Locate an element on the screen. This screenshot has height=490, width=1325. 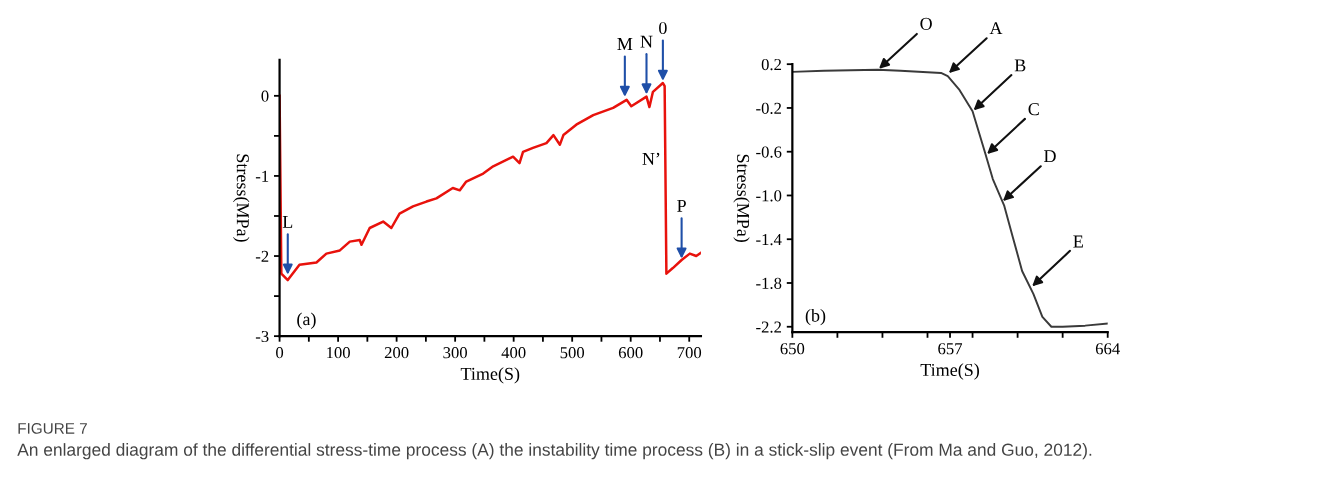
y-tick-label: -2.2 is located at coordinates (769, 327).